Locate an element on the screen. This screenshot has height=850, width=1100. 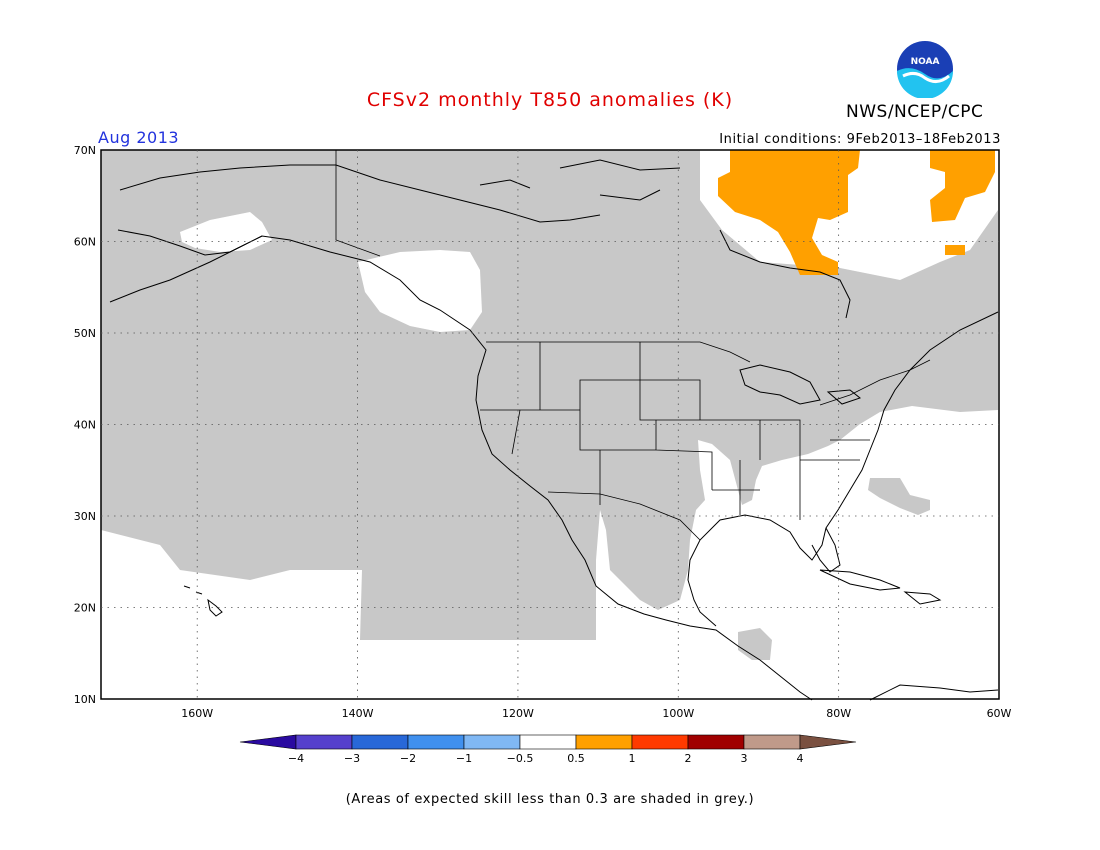
positive-anomaly-regions is located at coordinates (856, 212).